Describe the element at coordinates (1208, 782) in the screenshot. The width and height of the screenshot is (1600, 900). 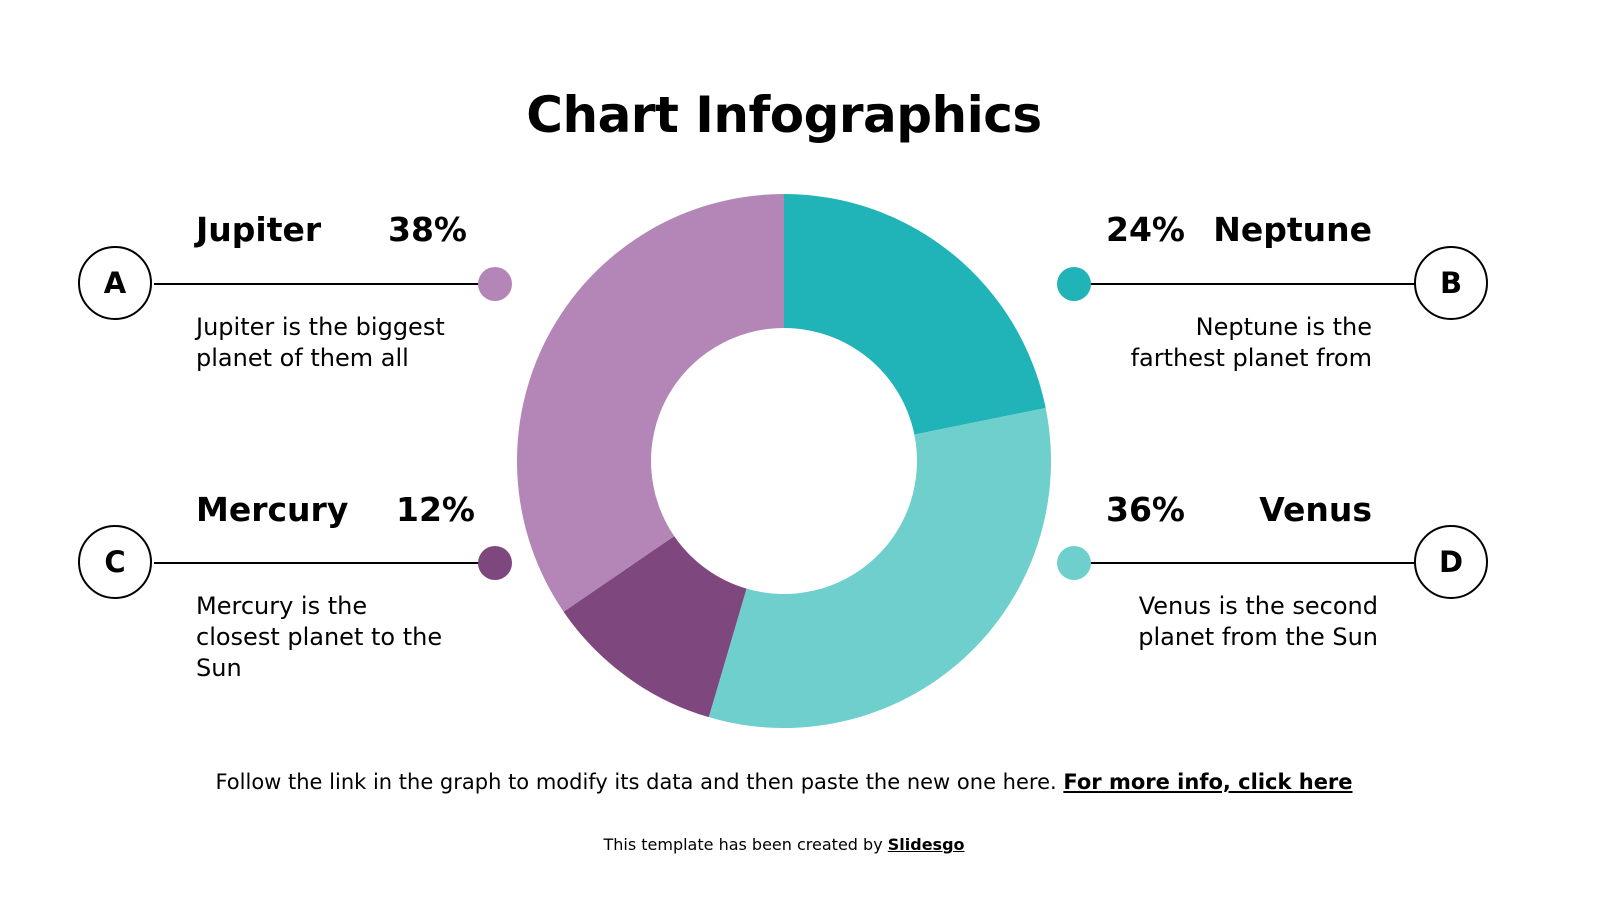
I see `more-info-link: For more info, click here` at that location.